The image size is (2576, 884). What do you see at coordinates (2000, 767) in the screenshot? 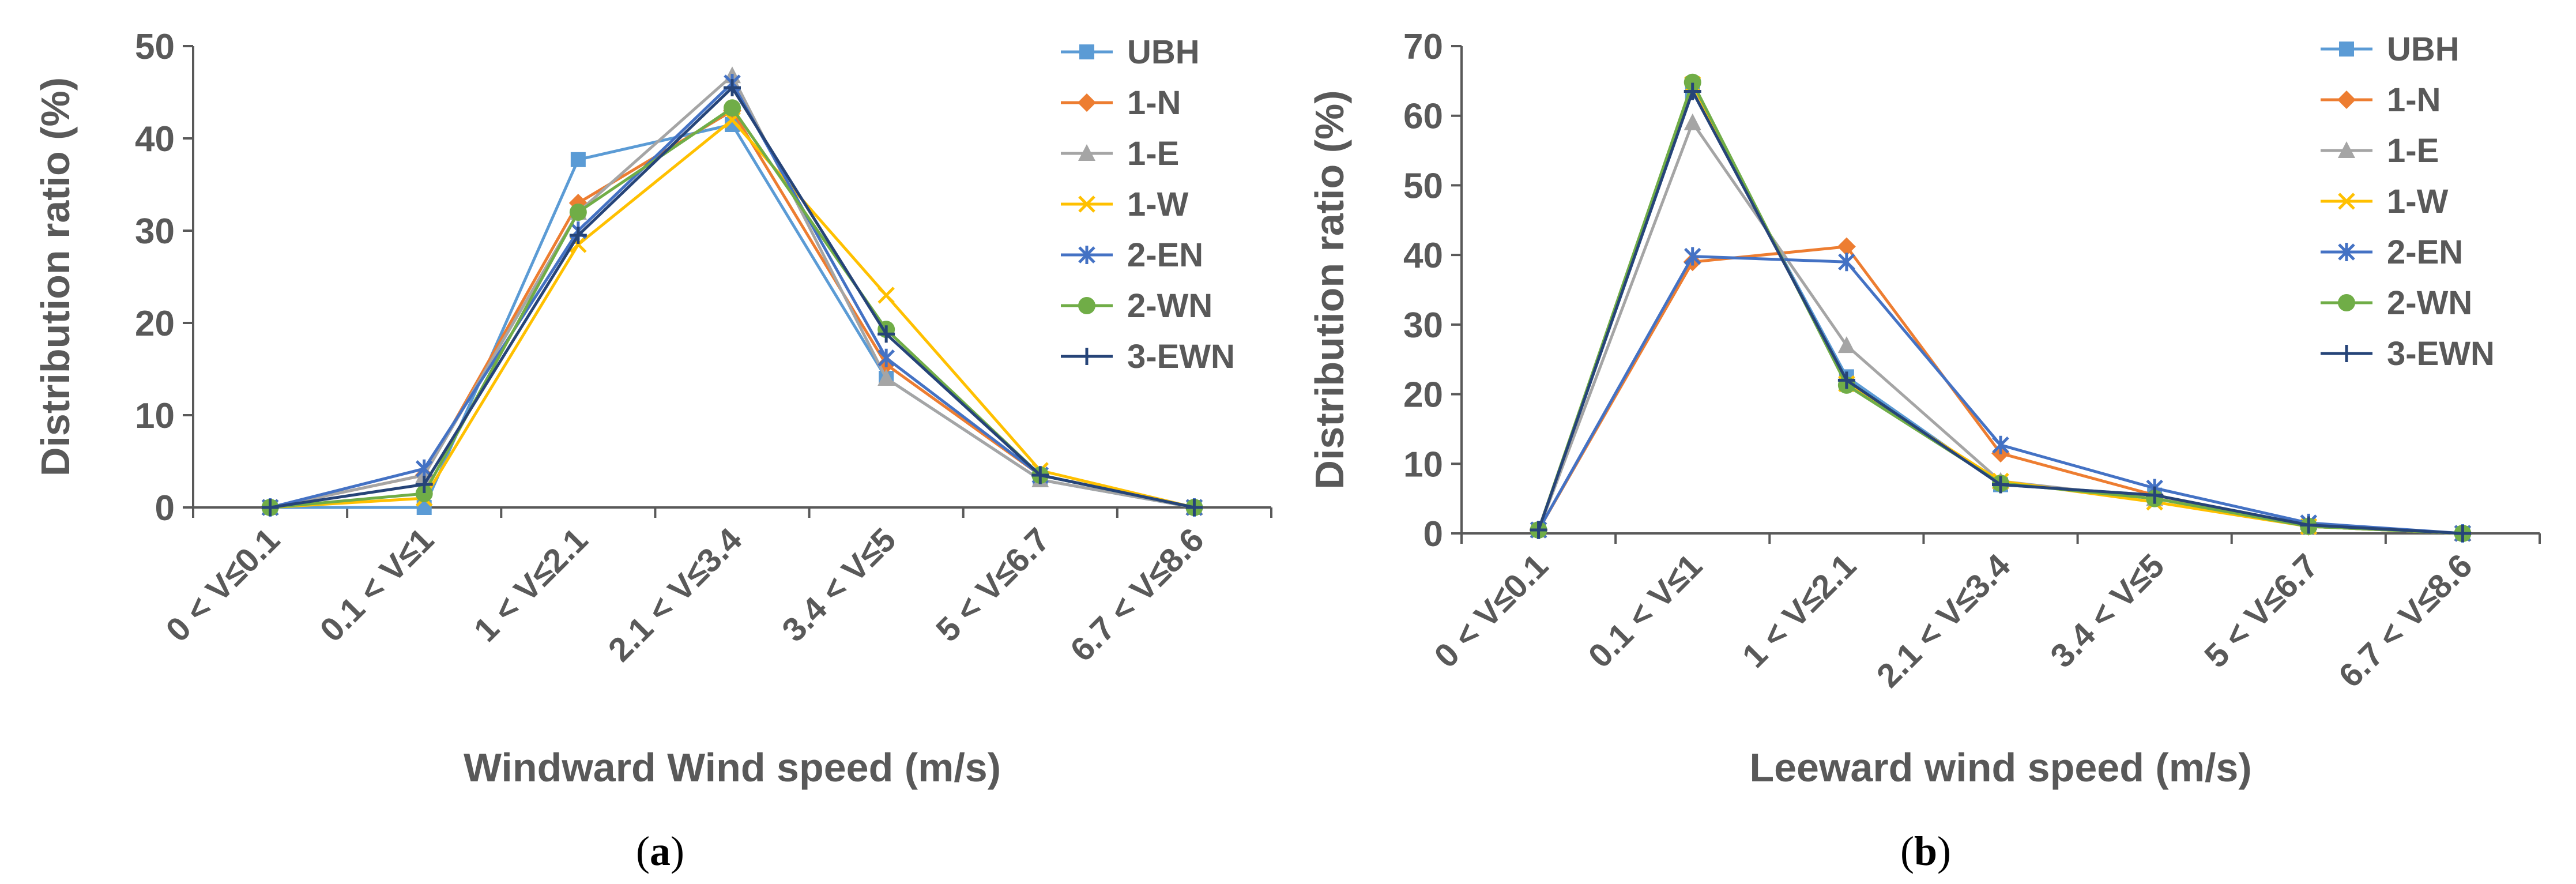
I see `x-axis-title: Leeward wind speed (m/s)` at bounding box center [2000, 767].